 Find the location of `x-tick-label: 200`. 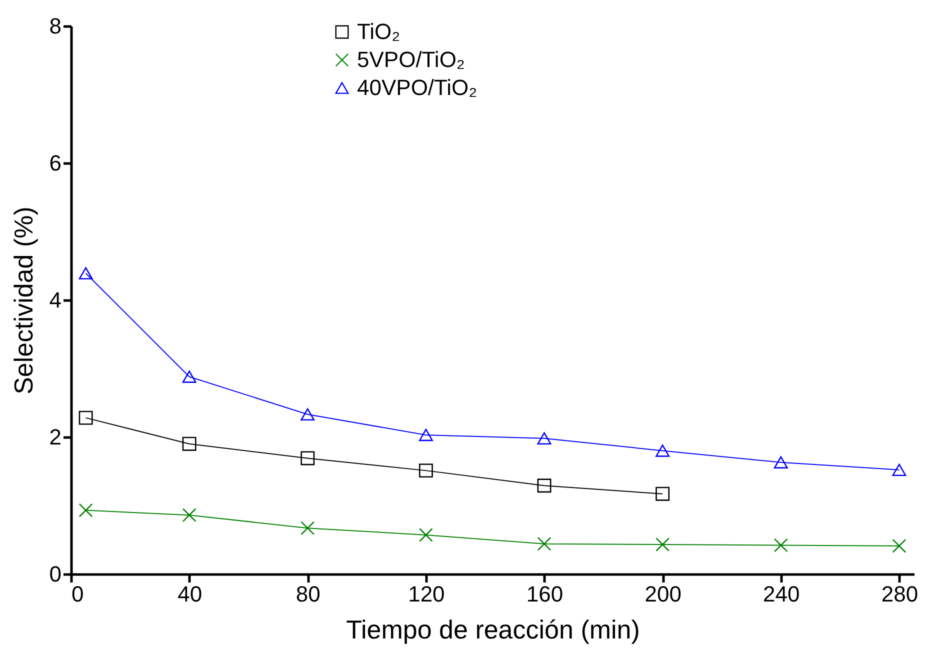

x-tick-label: 200 is located at coordinates (663, 594).